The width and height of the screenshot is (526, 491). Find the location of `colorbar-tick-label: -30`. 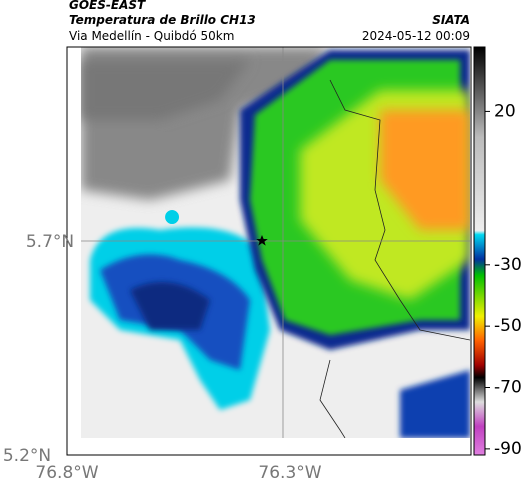

colorbar-tick-label: -30 is located at coordinates (508, 265).